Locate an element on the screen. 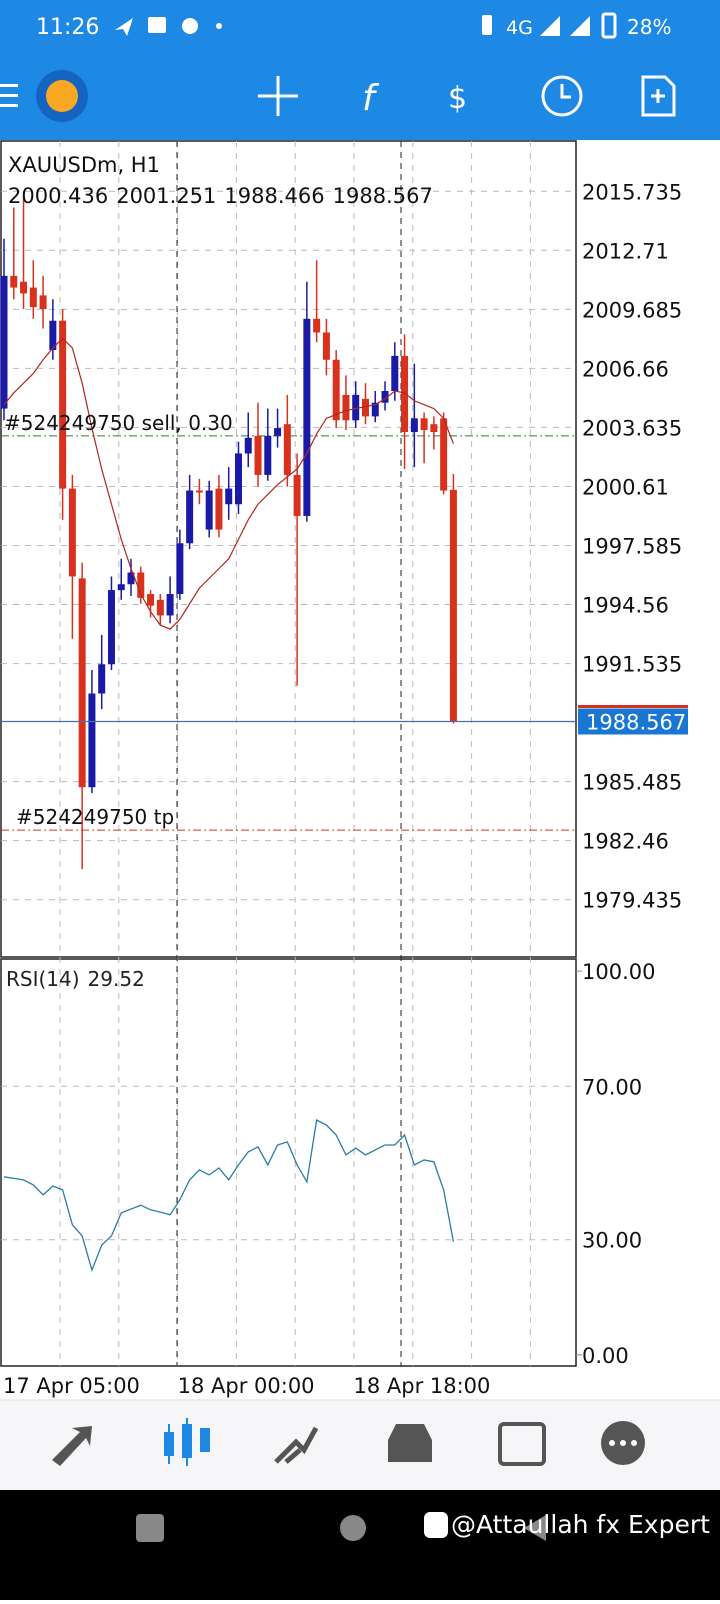  trade-tab is located at coordinates (296, 1445).